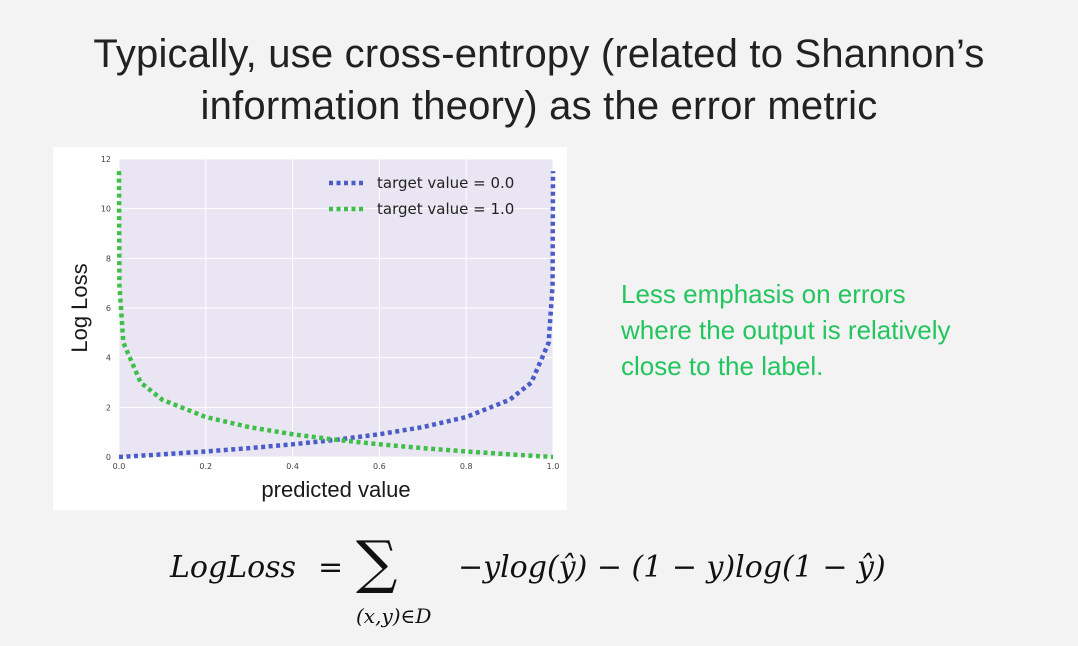  I want to click on x-tick-label-2: 0.4, so click(292, 466).